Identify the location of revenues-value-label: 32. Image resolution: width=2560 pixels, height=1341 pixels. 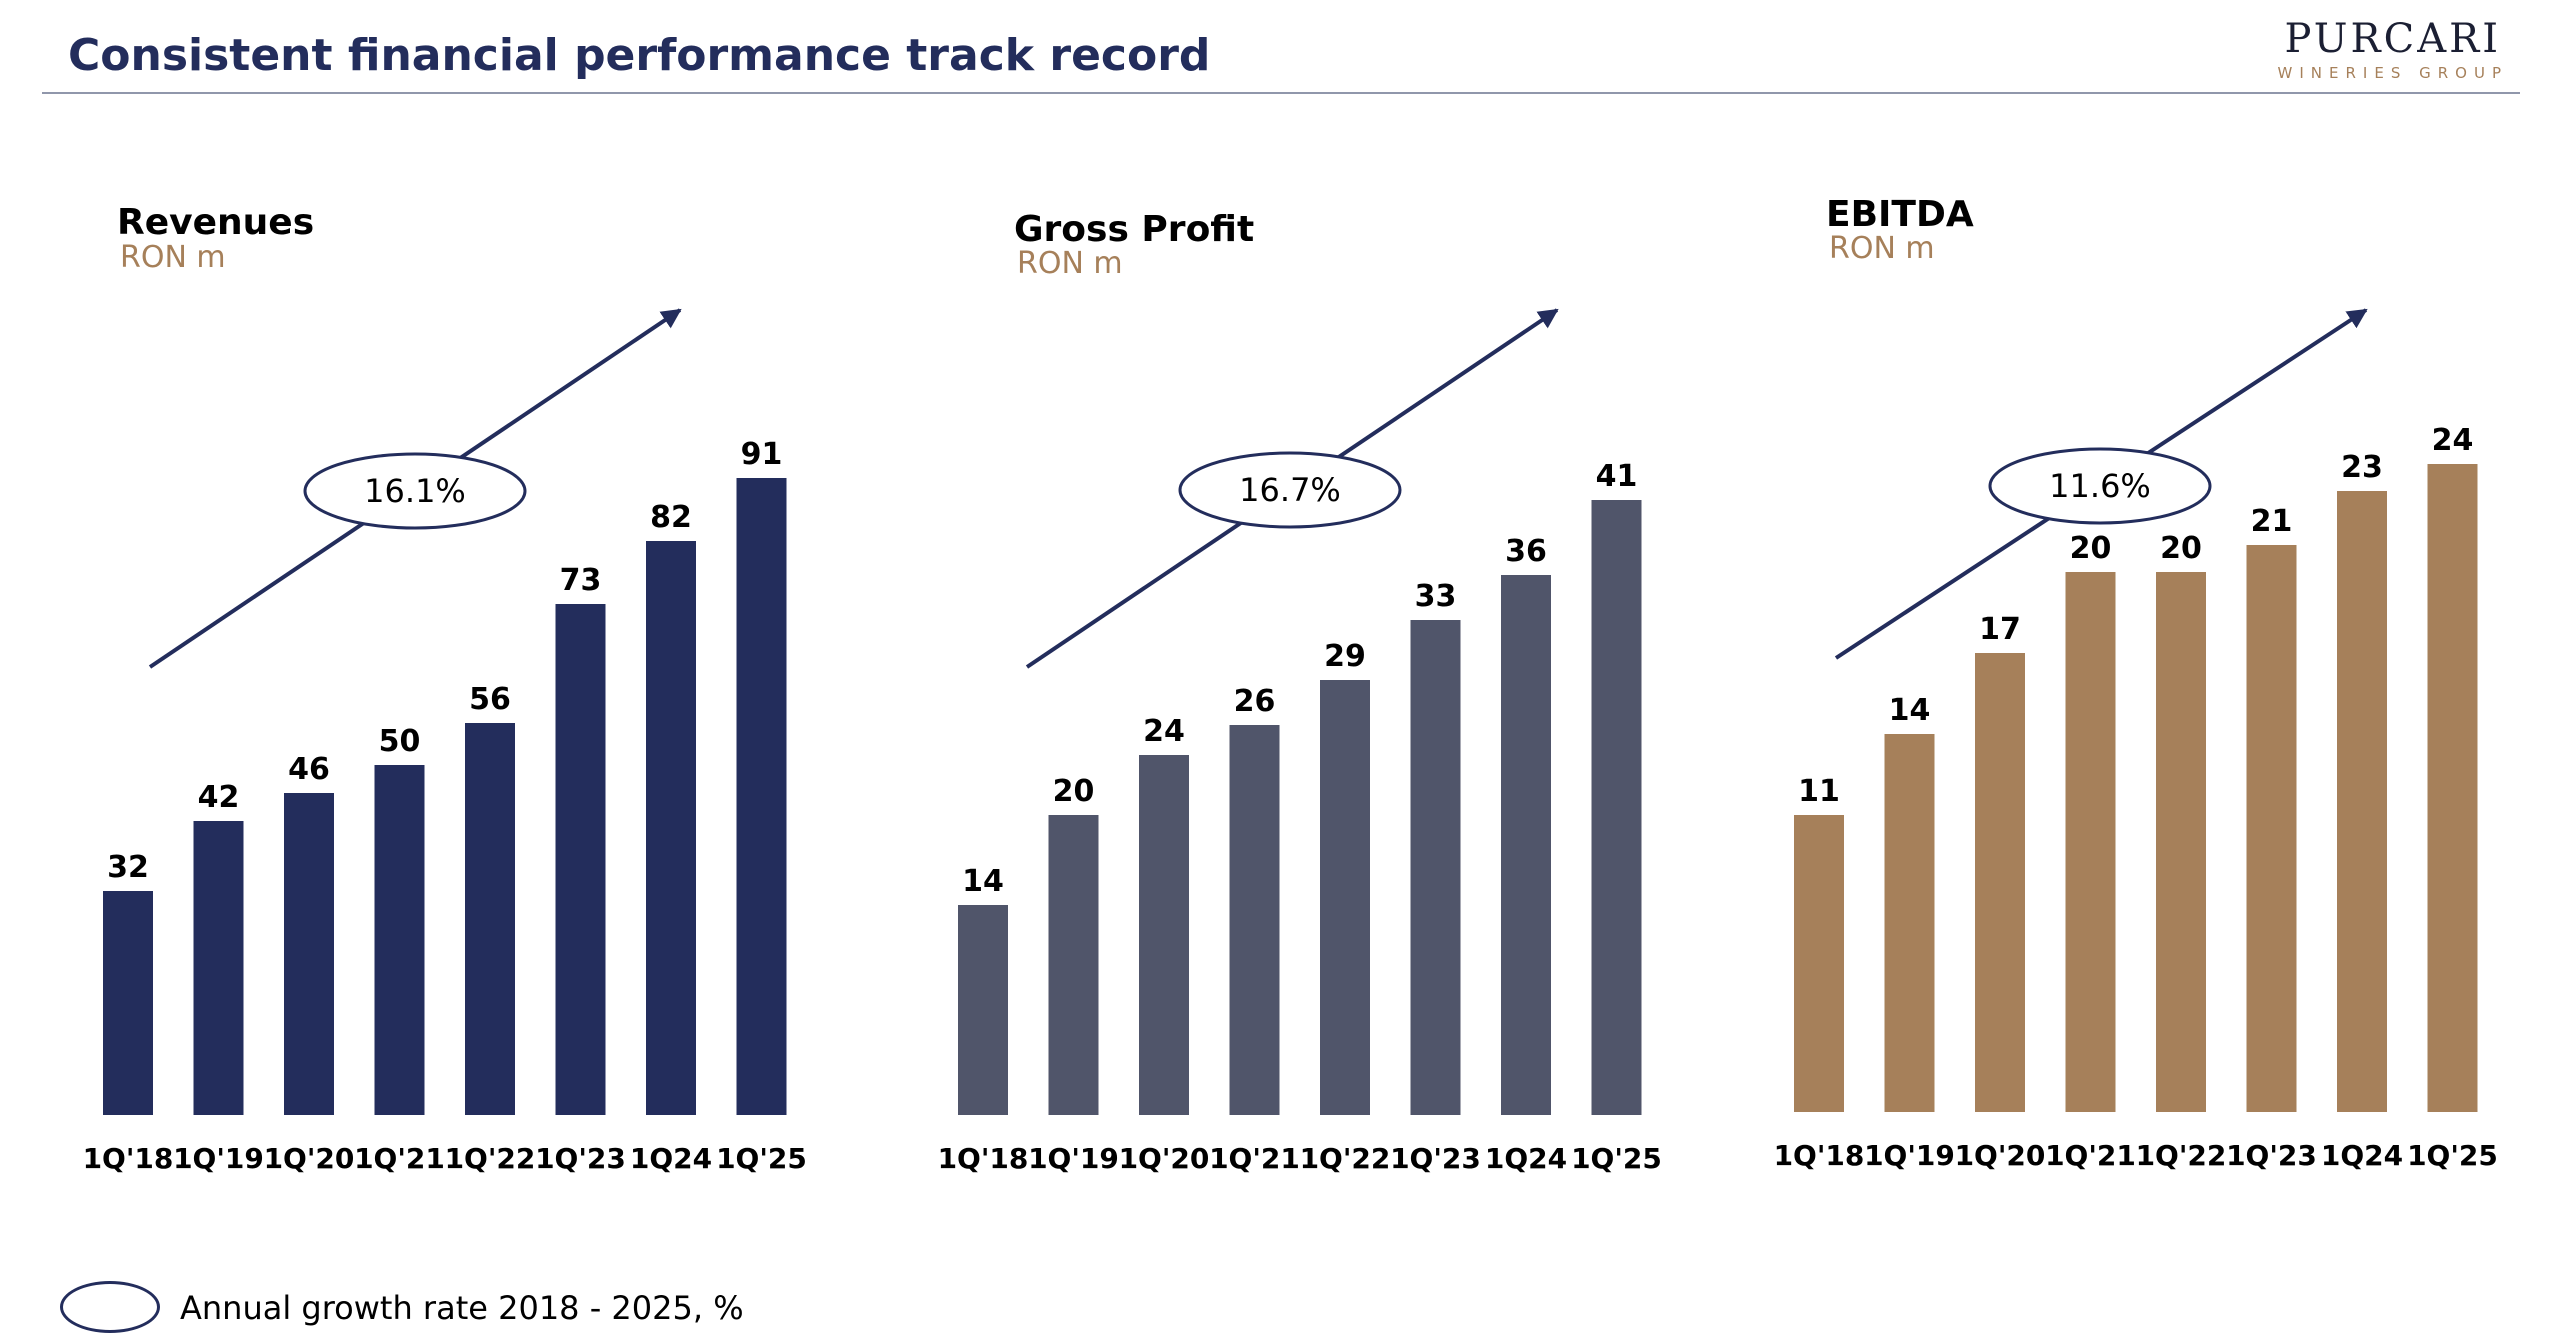
(128, 867).